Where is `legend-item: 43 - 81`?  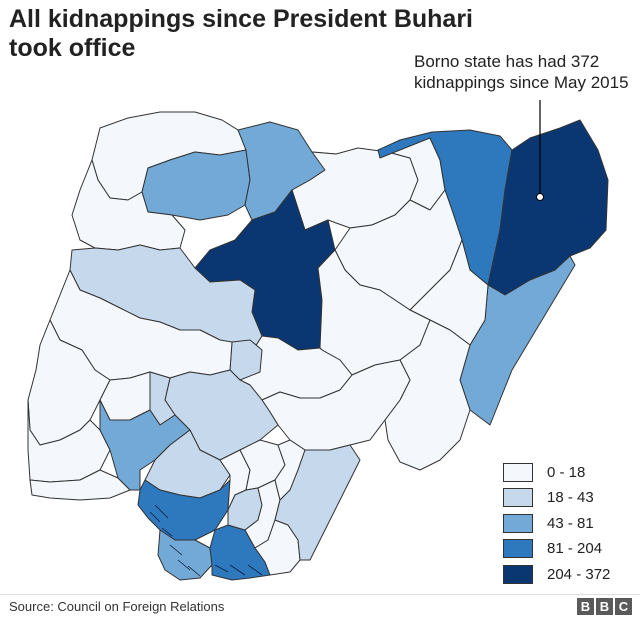
legend-item: 43 - 81 is located at coordinates (556, 523).